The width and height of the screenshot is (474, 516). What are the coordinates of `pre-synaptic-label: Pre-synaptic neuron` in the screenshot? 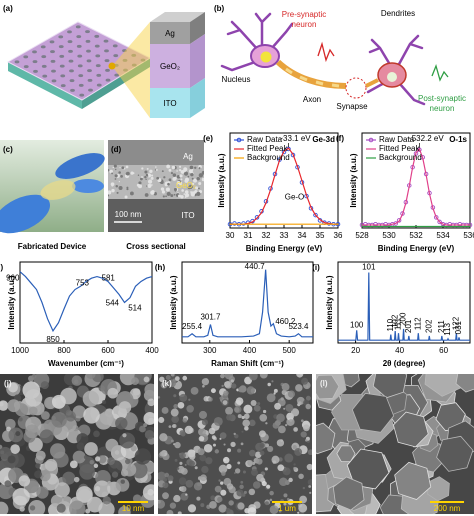 It's located at (304, 19).